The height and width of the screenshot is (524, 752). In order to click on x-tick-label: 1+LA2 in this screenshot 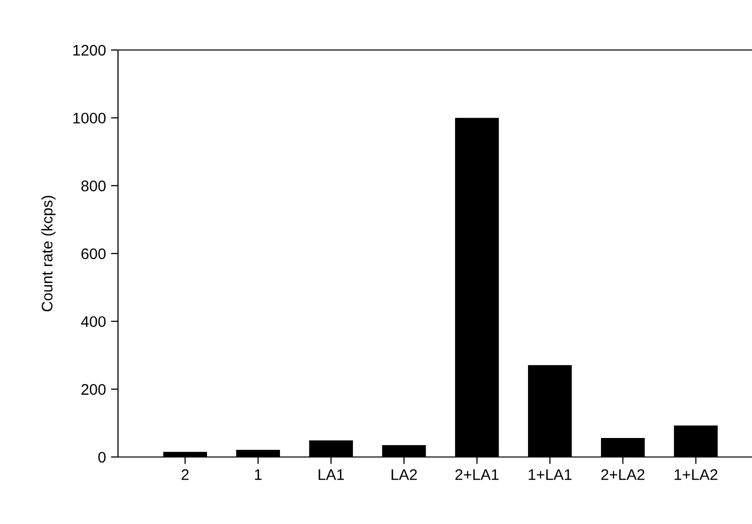, I will do `click(696, 474)`.